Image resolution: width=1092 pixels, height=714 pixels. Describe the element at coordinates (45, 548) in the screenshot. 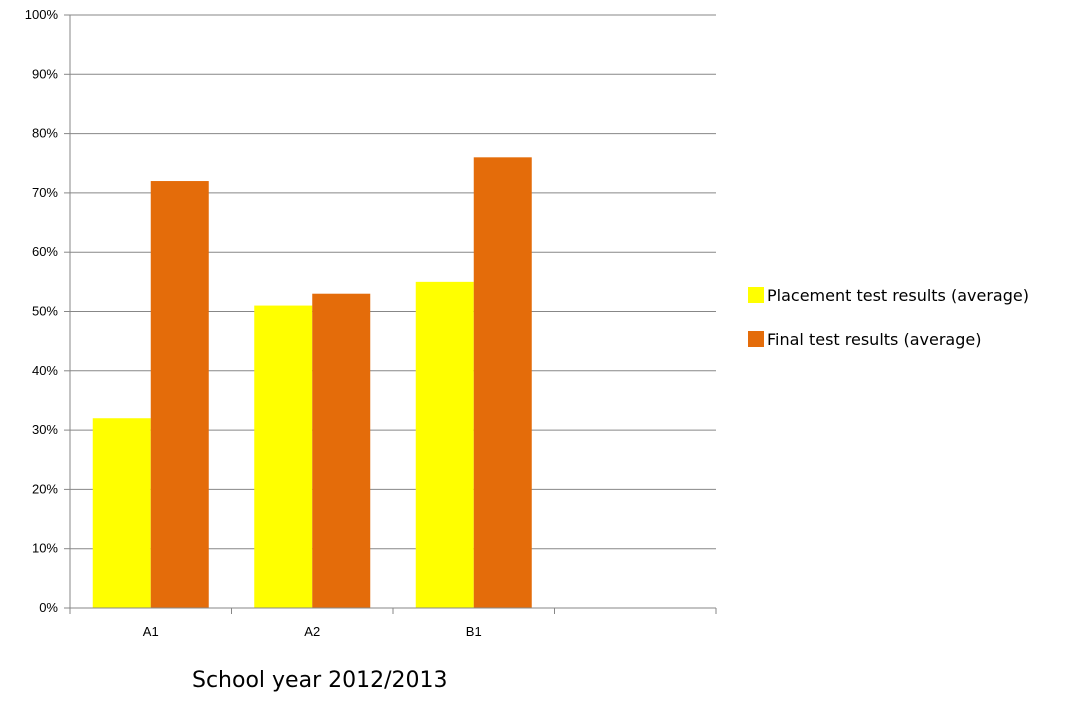

I see `y-tick-label: 10%` at that location.